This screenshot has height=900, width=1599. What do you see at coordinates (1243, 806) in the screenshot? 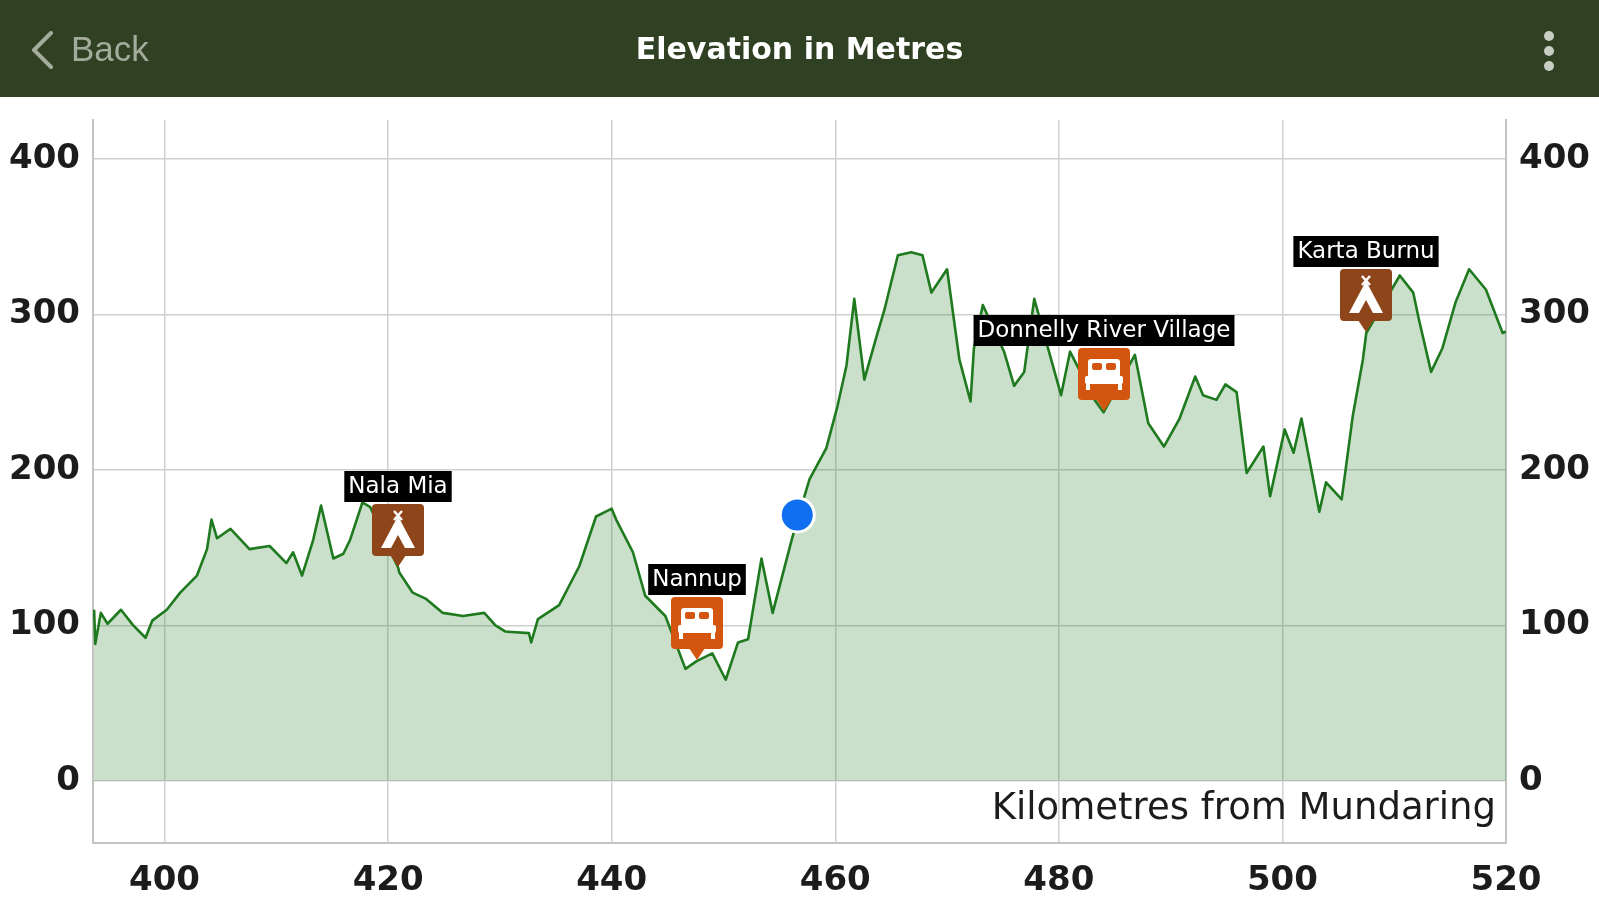
I see `x-axis-title: Kilometres from Mundaring` at bounding box center [1243, 806].